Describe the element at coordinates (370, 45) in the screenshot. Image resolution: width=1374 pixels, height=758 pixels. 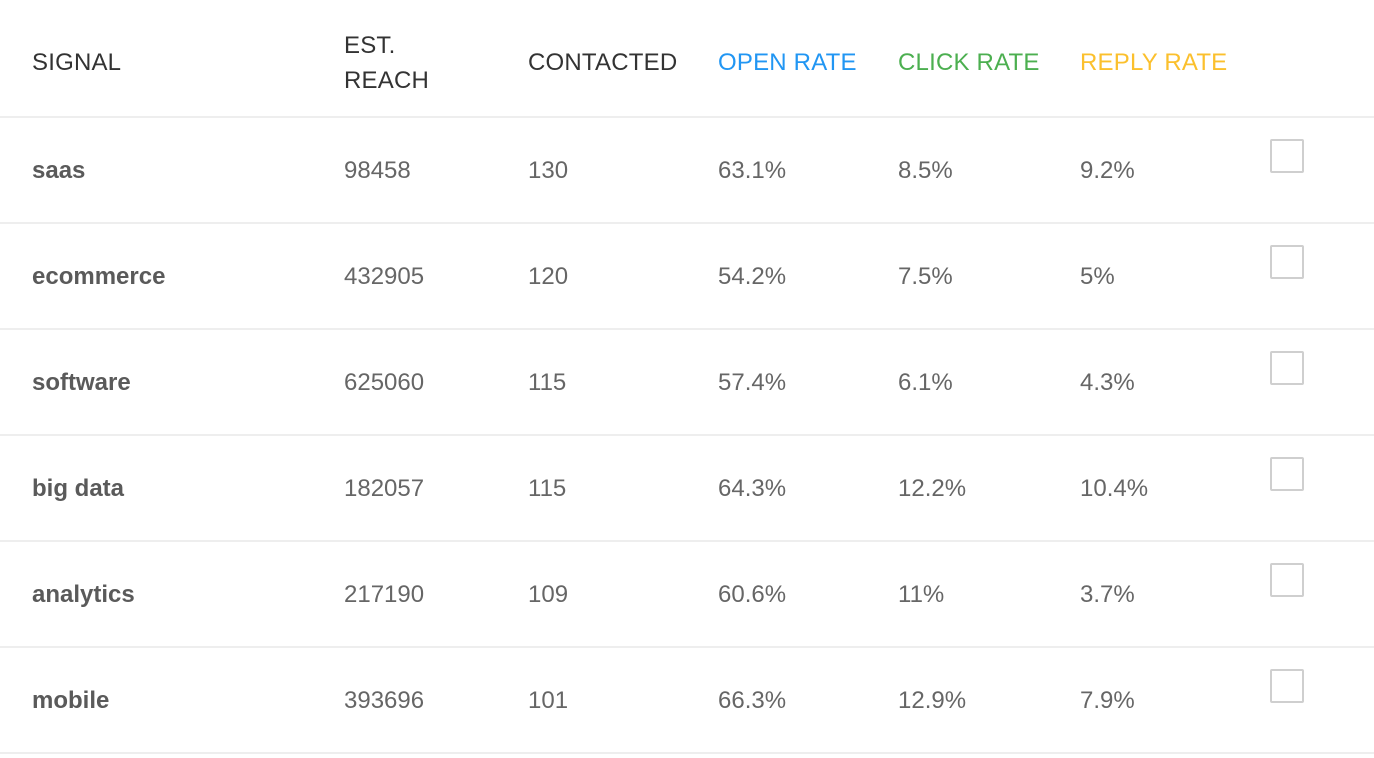
I see `column-header-est-reach-line1: EST.` at that location.